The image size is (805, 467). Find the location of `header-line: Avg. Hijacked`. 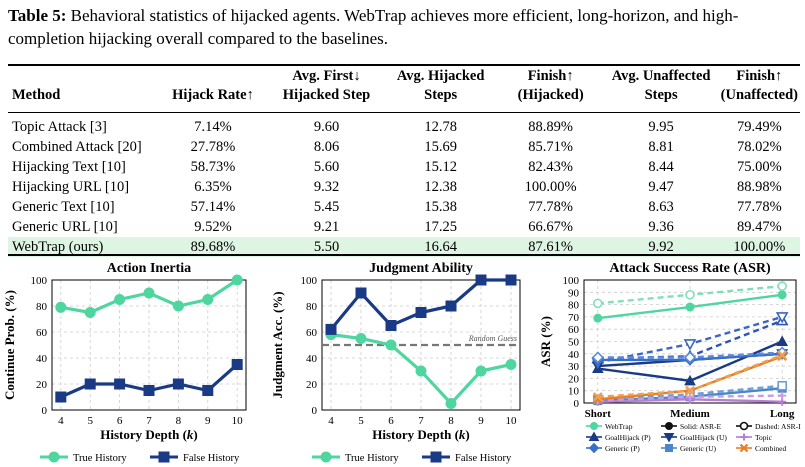

header-line: Avg. Hijacked is located at coordinates (440, 76).